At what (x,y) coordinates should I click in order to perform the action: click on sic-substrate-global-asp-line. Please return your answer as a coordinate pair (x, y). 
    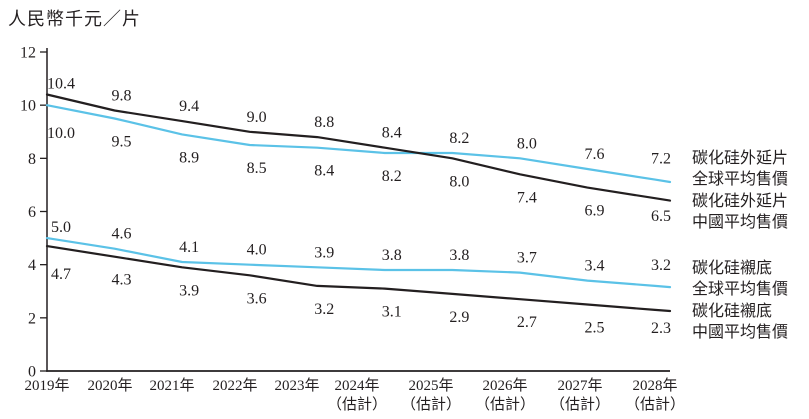
    Looking at the image, I should click on (358, 263).